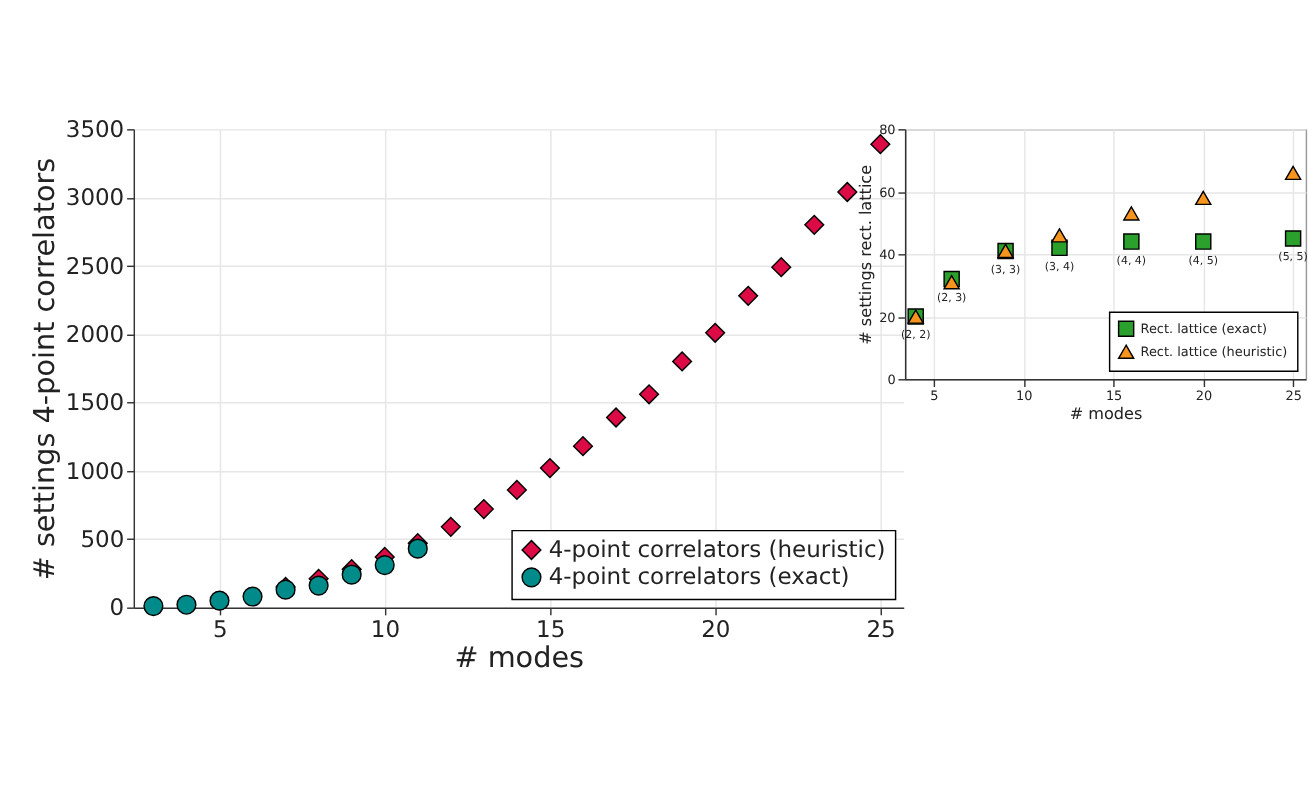 Image resolution: width=1310 pixels, height=806 pixels. What do you see at coordinates (551, 628) in the screenshot?
I see `x-tick-label: 15` at bounding box center [551, 628].